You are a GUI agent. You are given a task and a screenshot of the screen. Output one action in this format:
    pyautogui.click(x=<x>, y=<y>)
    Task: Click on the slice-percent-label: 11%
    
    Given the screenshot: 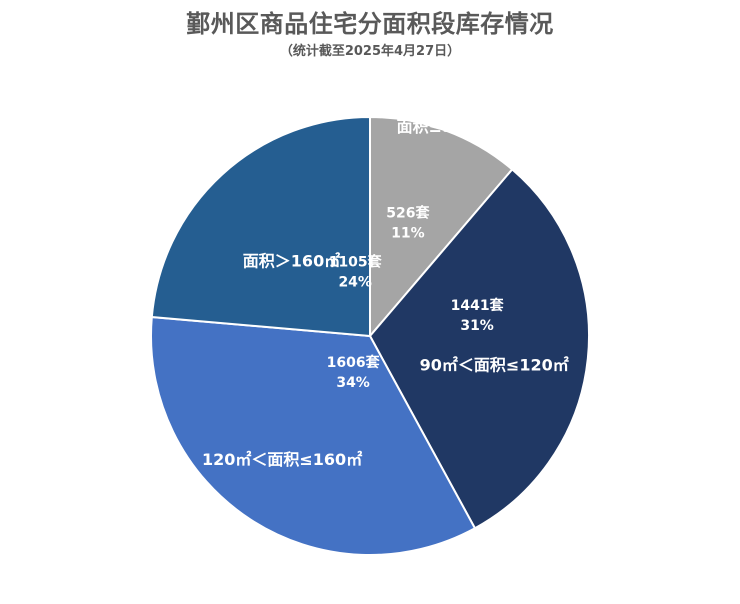 What is the action you would take?
    pyautogui.click(x=408, y=233)
    